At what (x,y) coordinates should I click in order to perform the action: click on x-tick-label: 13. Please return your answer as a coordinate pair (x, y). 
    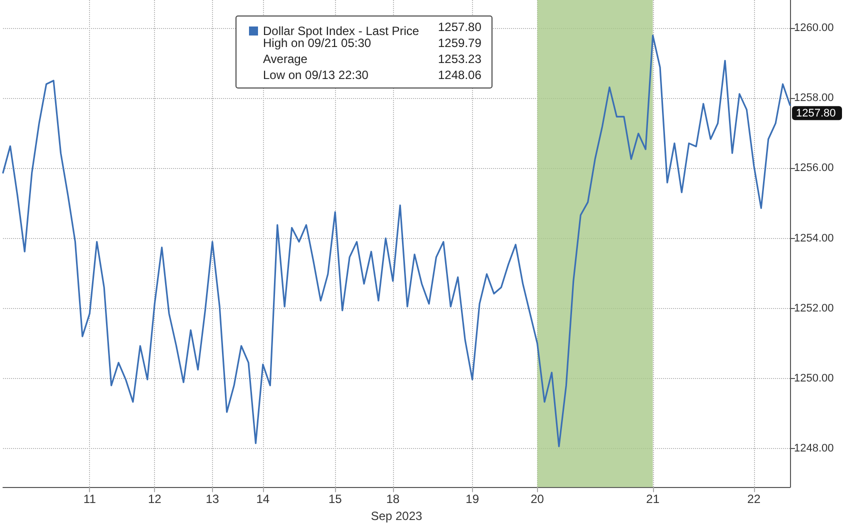
    Looking at the image, I should click on (213, 499).